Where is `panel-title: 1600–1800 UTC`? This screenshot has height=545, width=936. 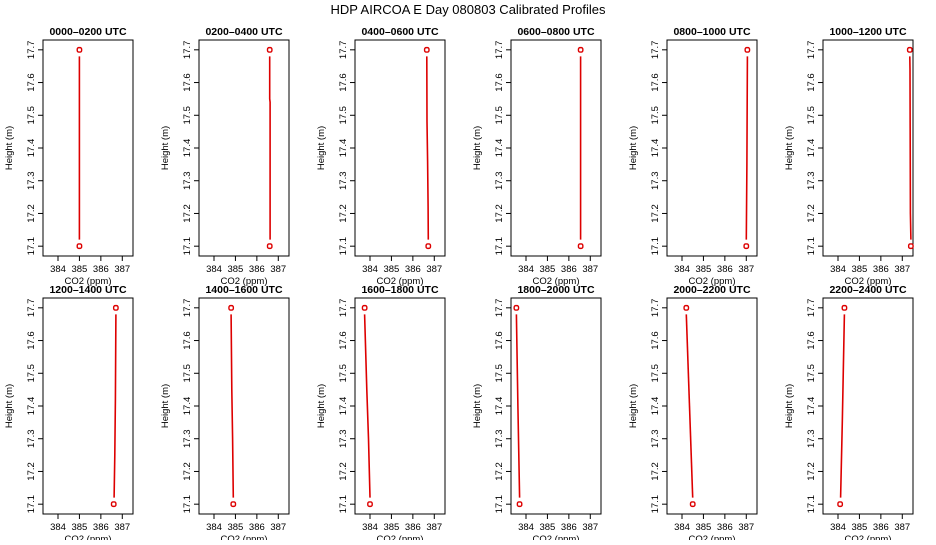 panel-title: 1600–1800 UTC is located at coordinates (399, 290).